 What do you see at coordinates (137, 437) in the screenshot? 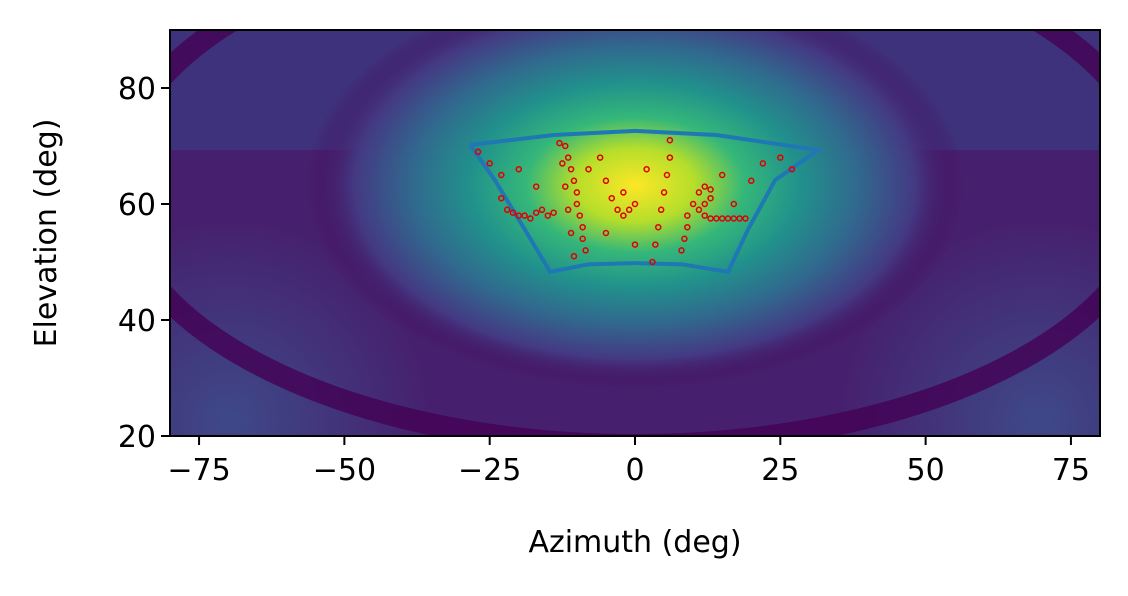
I see `y-tick-label: 20` at bounding box center [137, 437].